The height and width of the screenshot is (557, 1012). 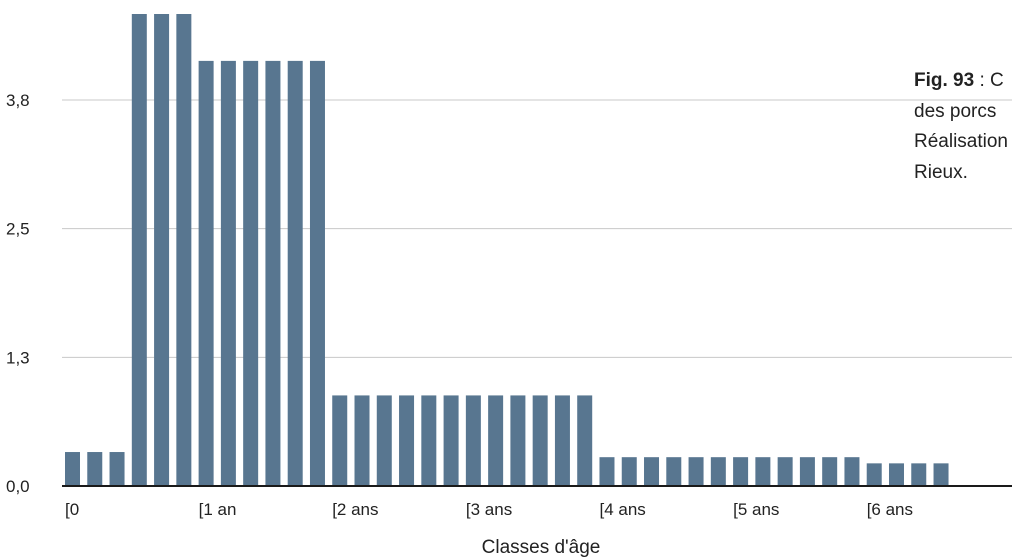 I want to click on x-tick-label: [4 ans, so click(x=623, y=509).